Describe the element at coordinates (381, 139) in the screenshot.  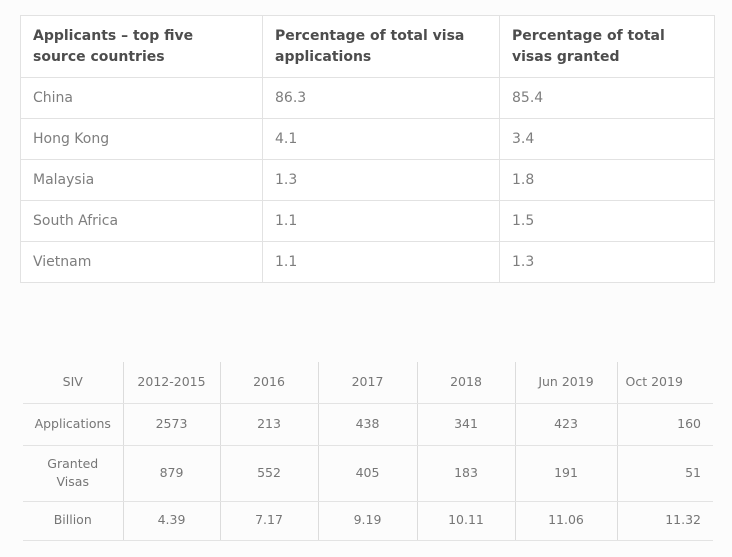
I see `cell-applications-pct: 4.1` at that location.